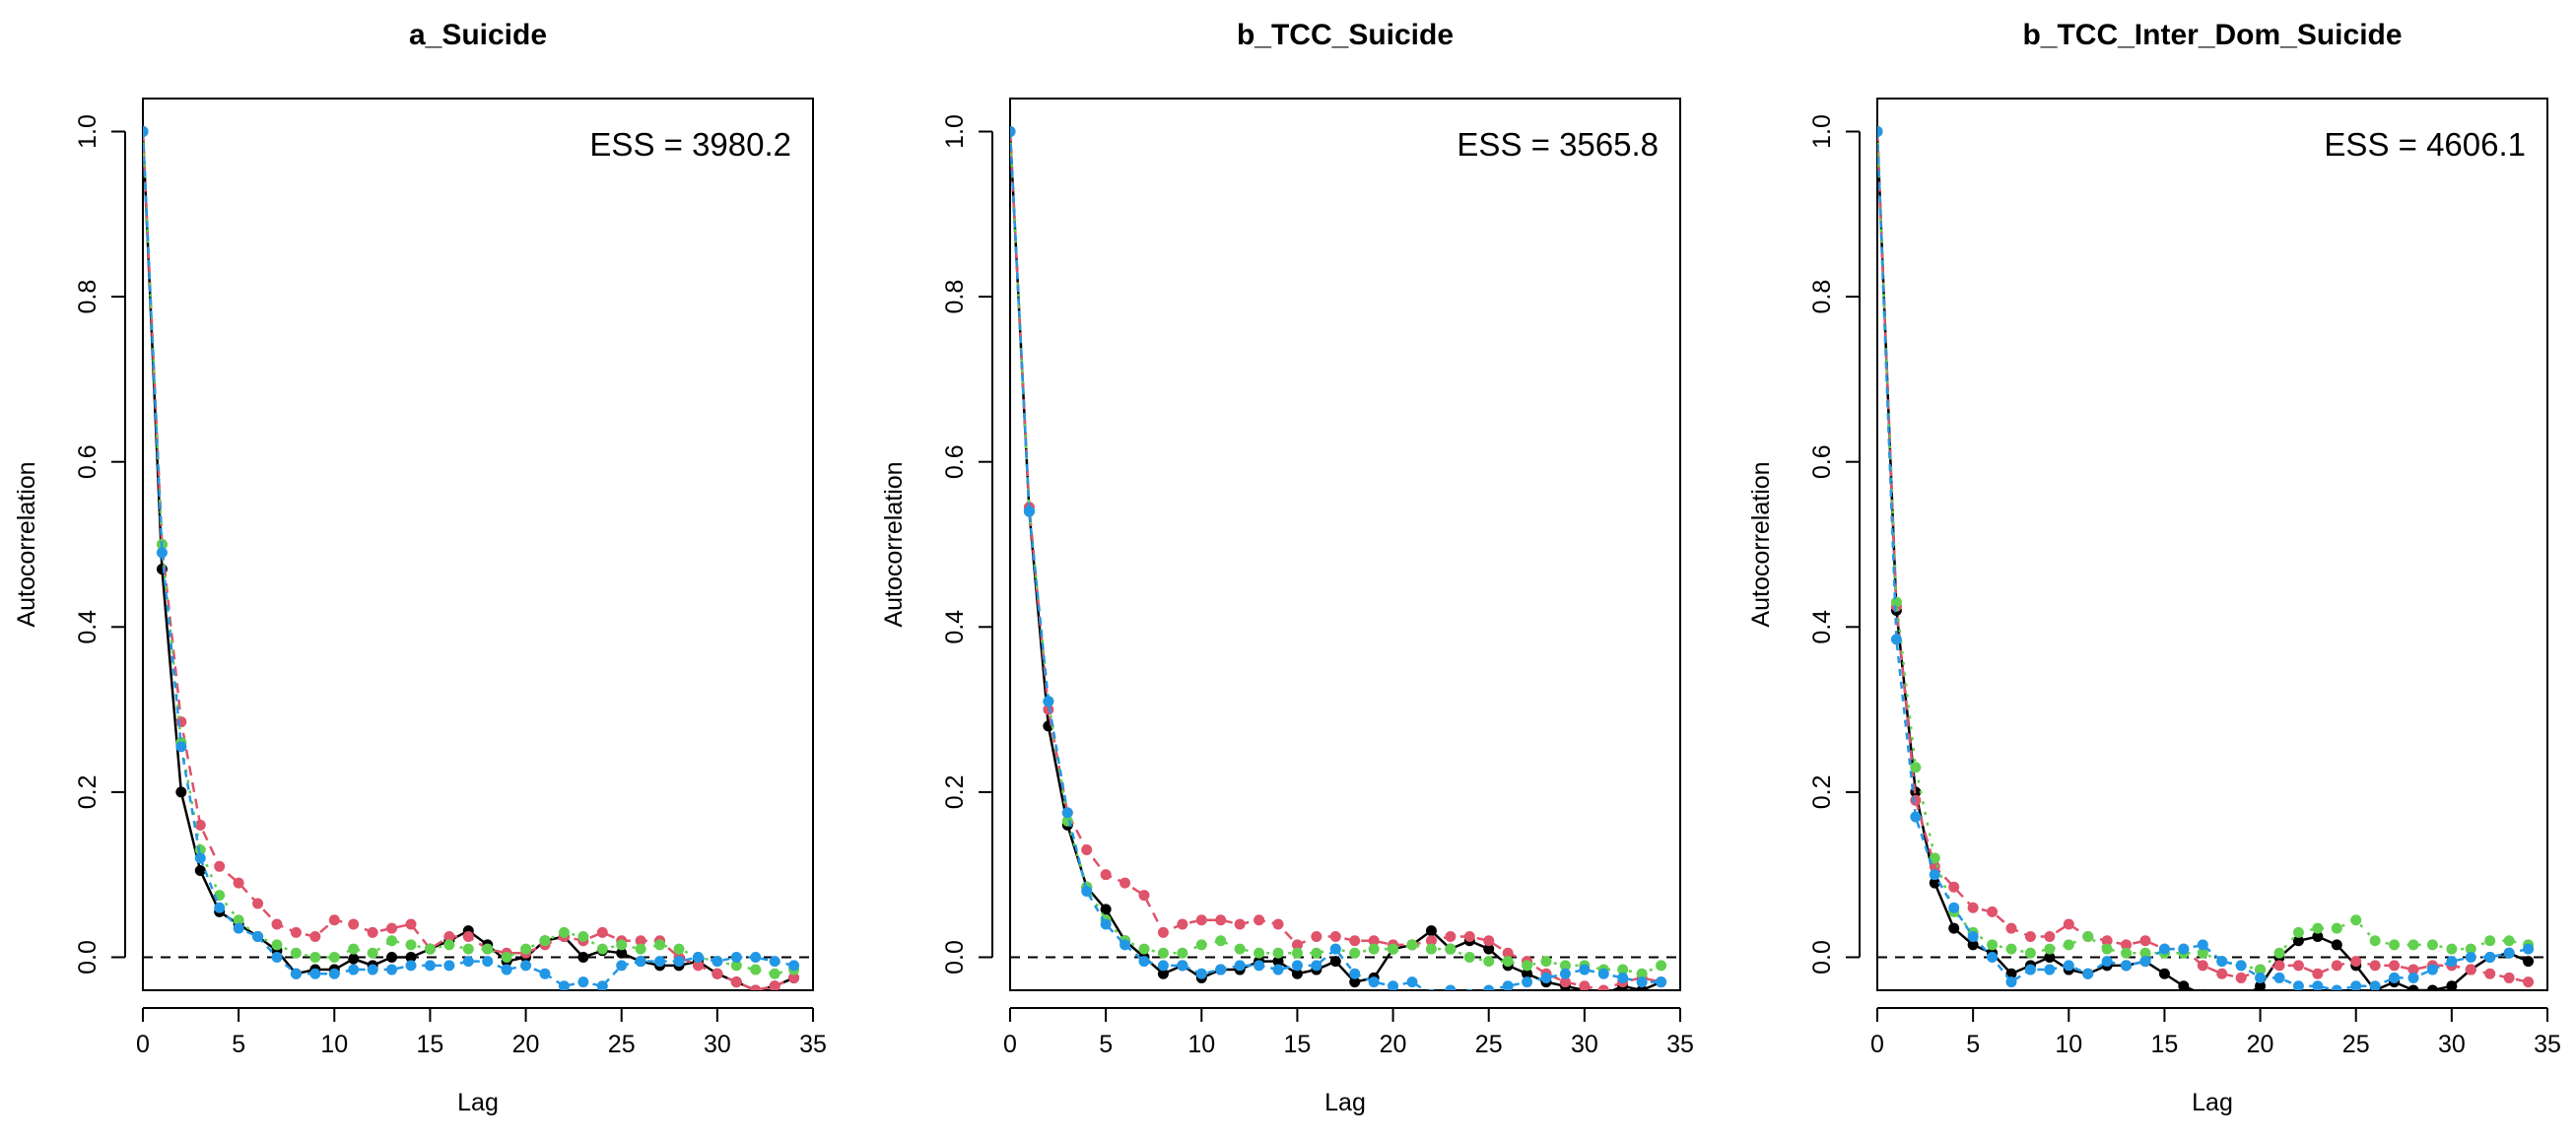 This screenshot has width=2576, height=1142. What do you see at coordinates (26, 544) in the screenshot?
I see `y-axis-label: Autocorrelation` at bounding box center [26, 544].